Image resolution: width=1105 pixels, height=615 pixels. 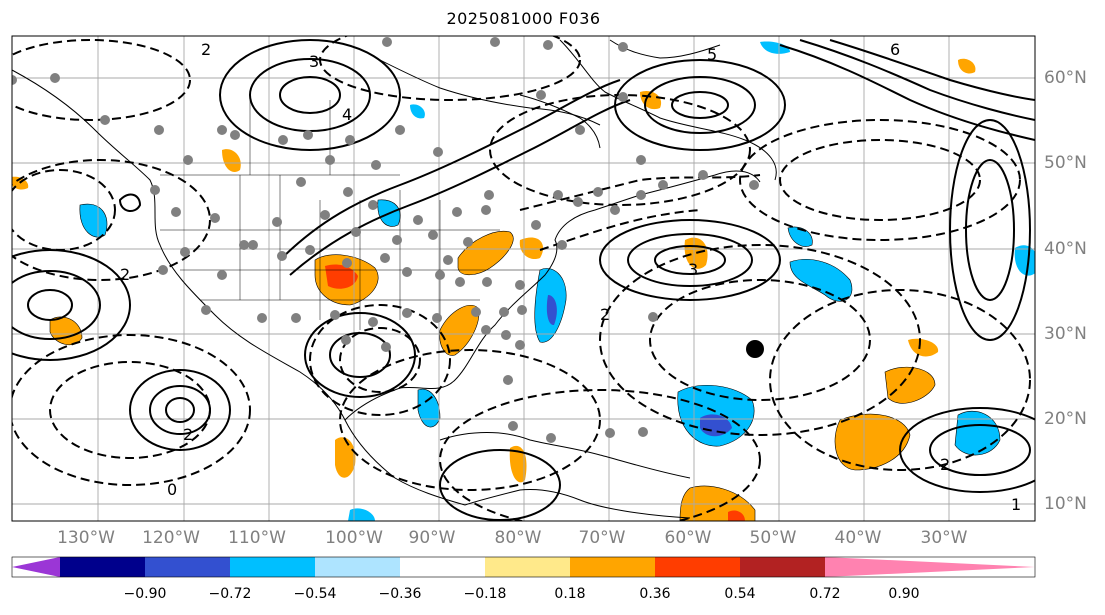 What do you see at coordinates (347, 114) in the screenshot?
I see `contour-label: 4` at bounding box center [347, 114].